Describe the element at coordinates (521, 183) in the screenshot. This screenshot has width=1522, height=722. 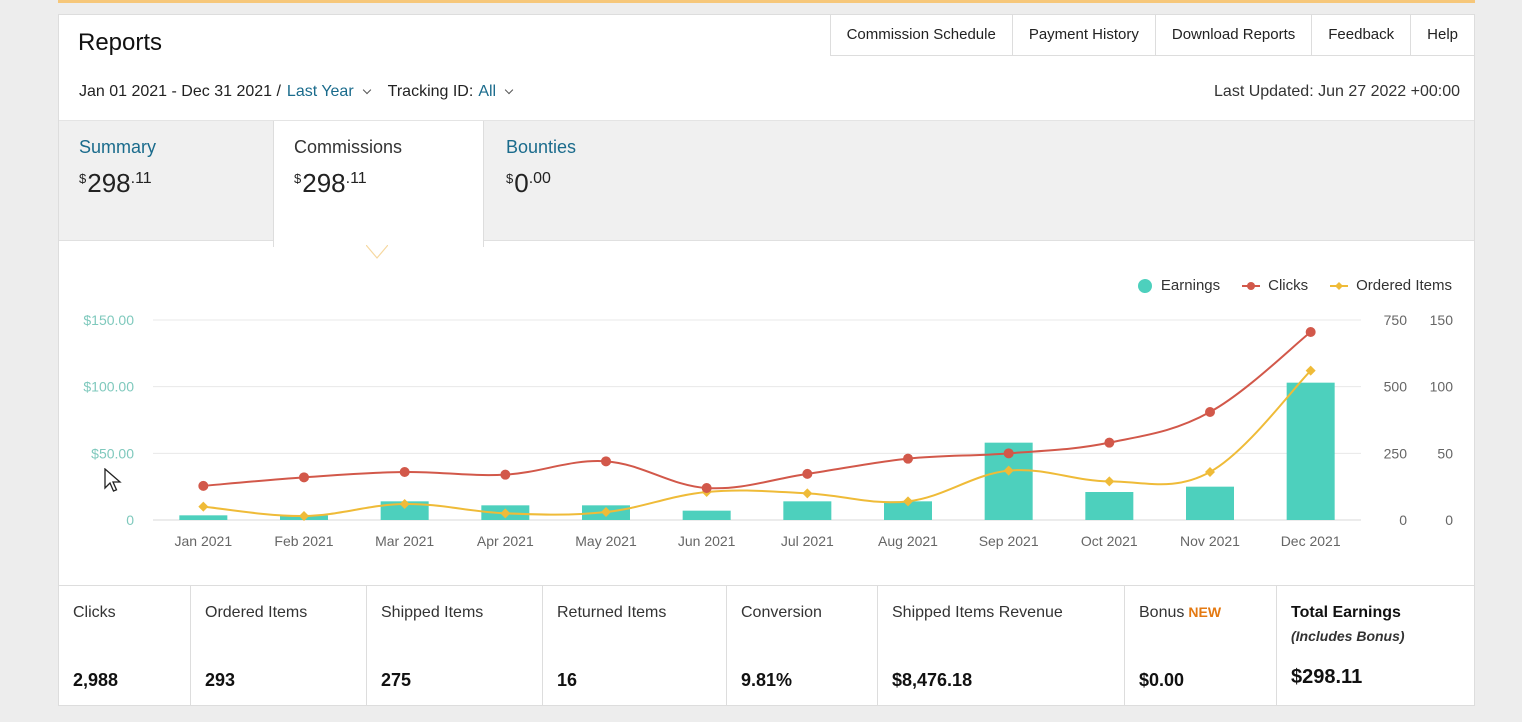
I see `amount-whole: 0` at that location.